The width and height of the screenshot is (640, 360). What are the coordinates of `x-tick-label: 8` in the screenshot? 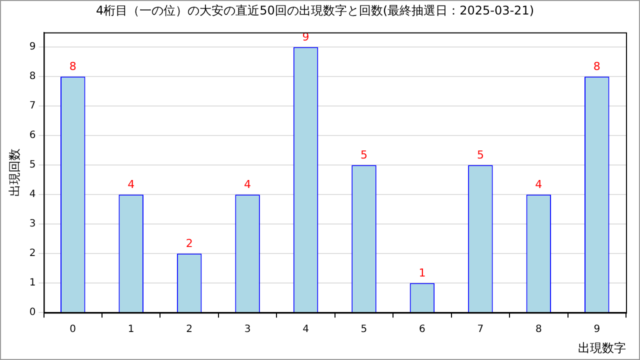 It's located at (538, 330).